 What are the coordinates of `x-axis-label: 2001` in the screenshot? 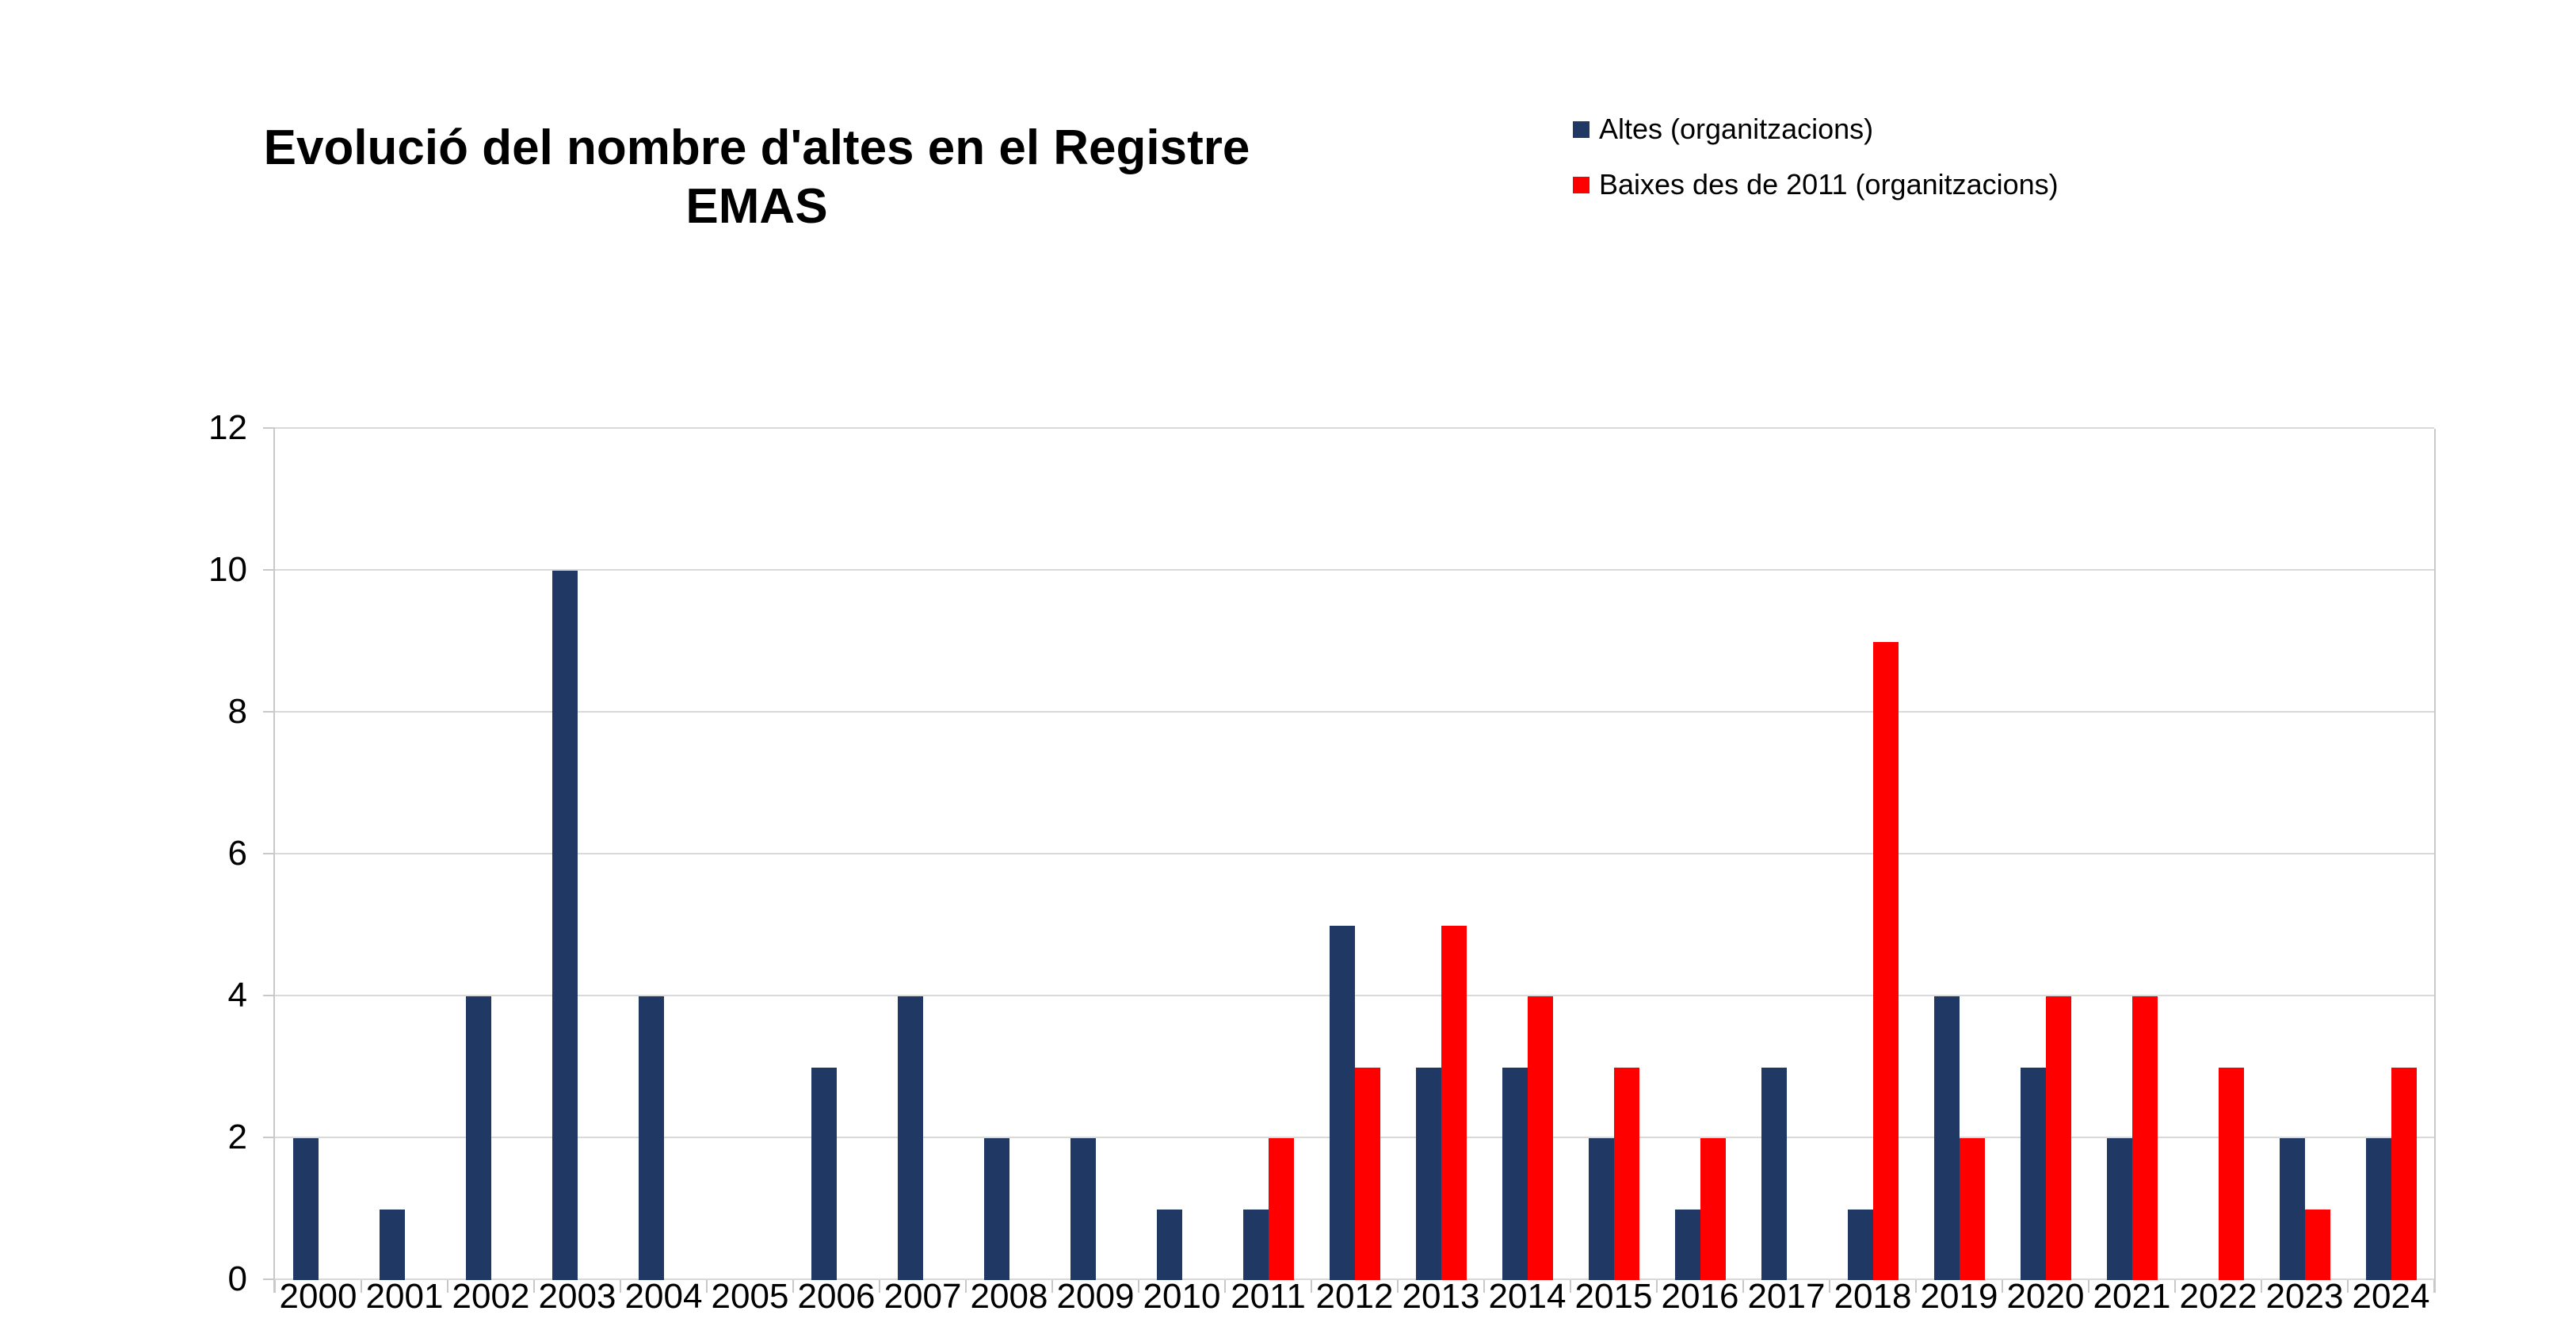 It's located at (404, 1296).